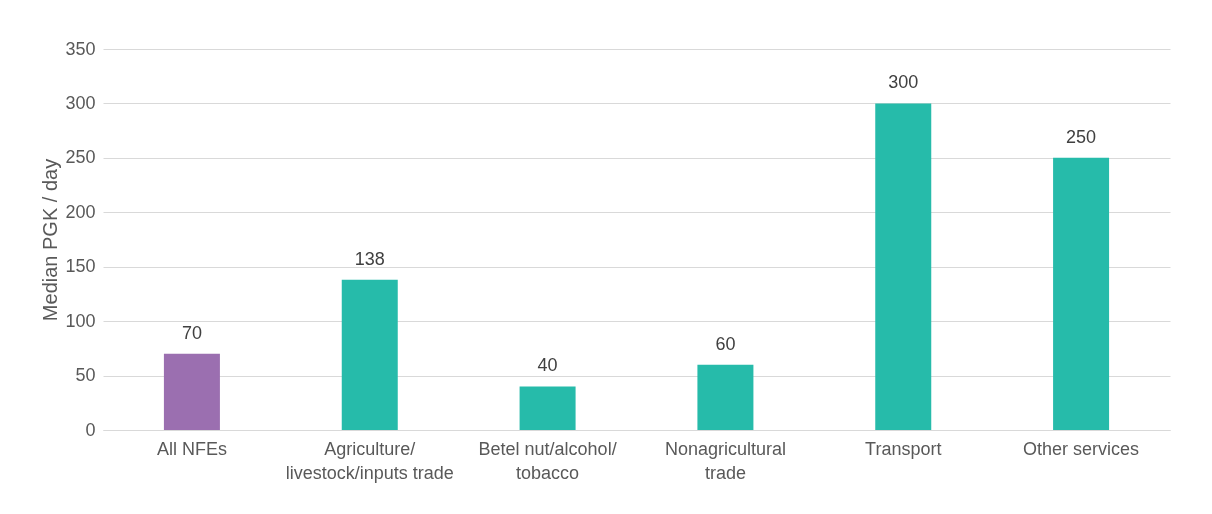  Describe the element at coordinates (80, 157) in the screenshot. I see `y-tick-label: 250` at that location.